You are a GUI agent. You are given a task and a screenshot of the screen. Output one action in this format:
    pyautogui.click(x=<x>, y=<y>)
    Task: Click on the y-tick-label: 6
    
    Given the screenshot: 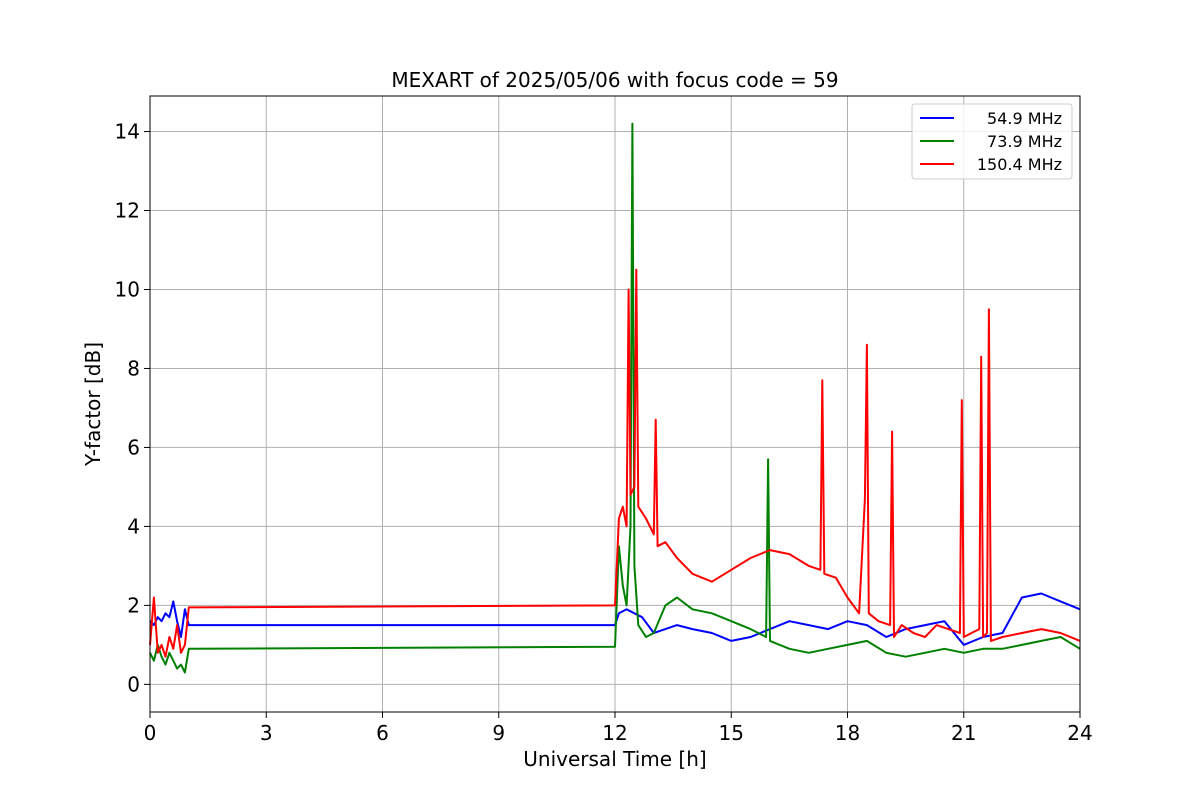 What is the action you would take?
    pyautogui.click(x=133, y=447)
    